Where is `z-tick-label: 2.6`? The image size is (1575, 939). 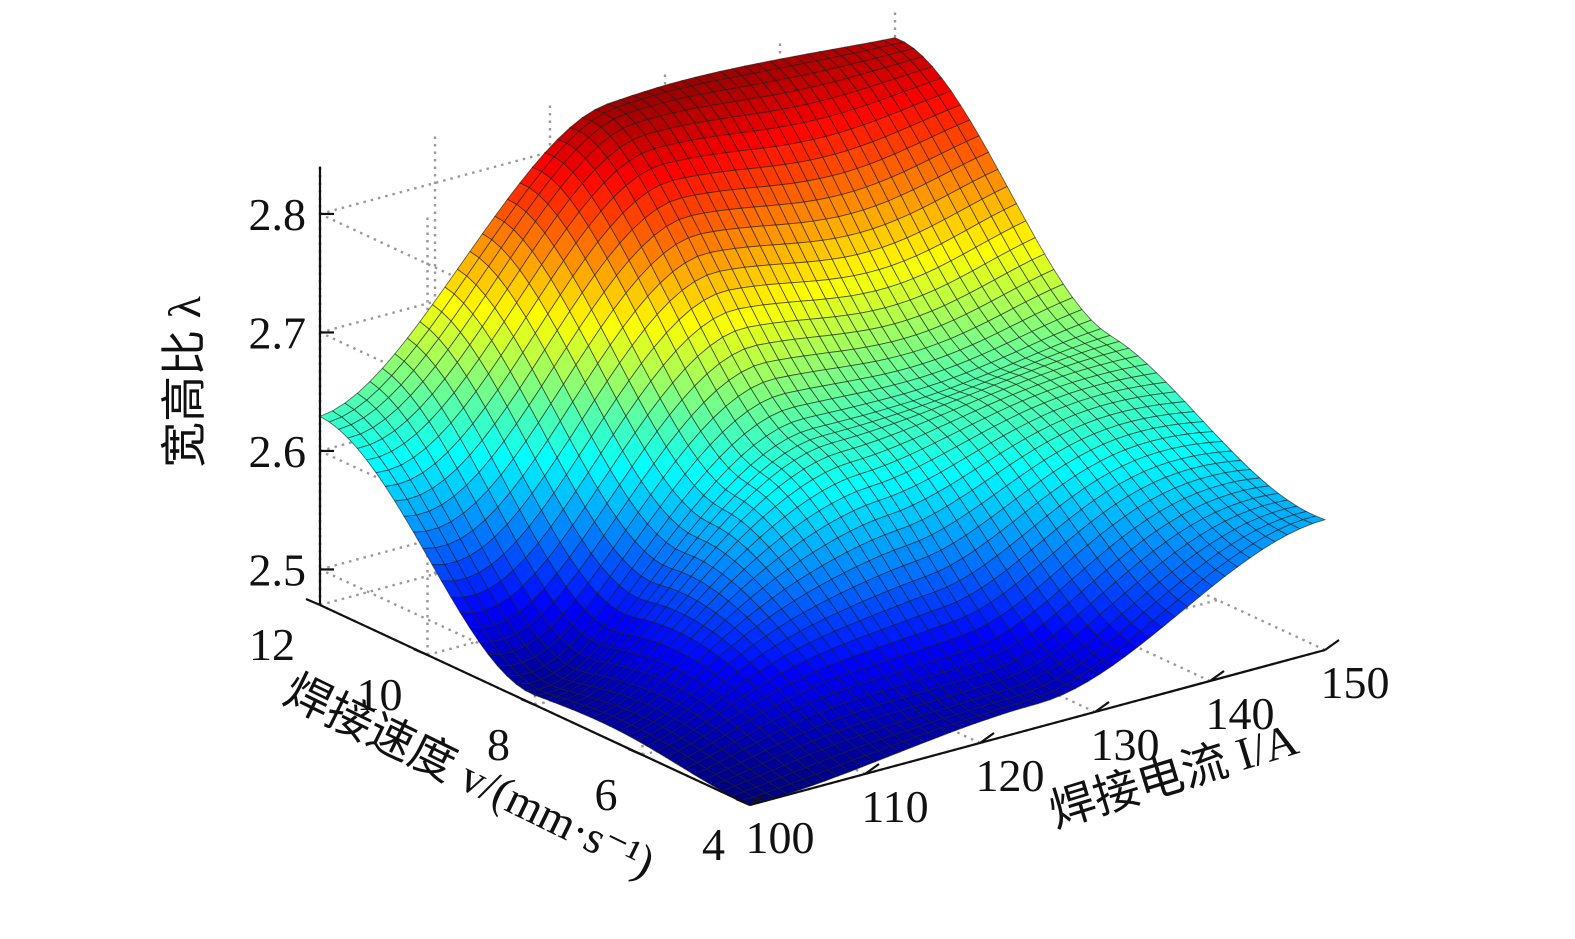 z-tick-label: 2.6 is located at coordinates (278, 451).